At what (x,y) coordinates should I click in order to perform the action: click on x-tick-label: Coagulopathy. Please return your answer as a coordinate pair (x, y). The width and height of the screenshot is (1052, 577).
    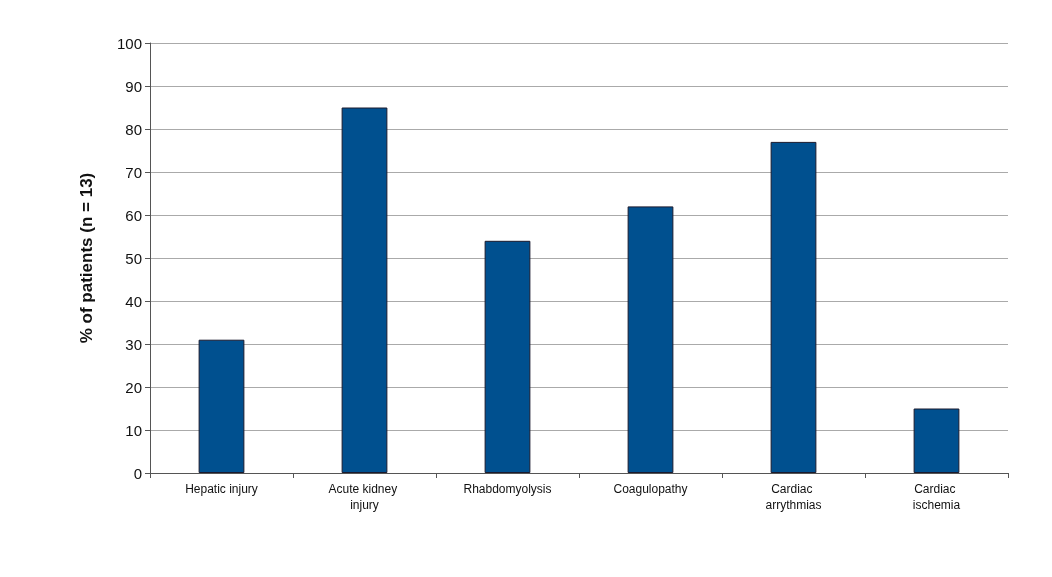
    Looking at the image, I should click on (650, 489).